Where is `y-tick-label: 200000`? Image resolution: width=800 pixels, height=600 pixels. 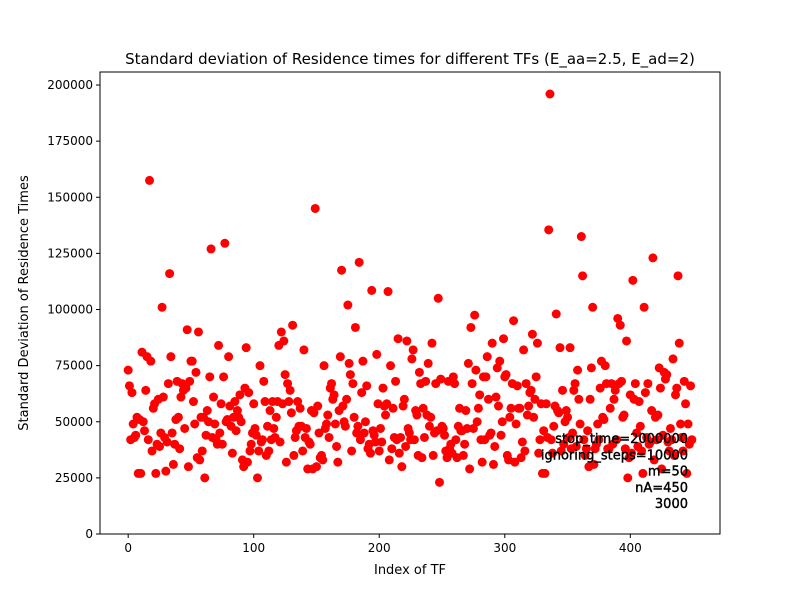
y-tick-label: 200000 is located at coordinates (70, 85).